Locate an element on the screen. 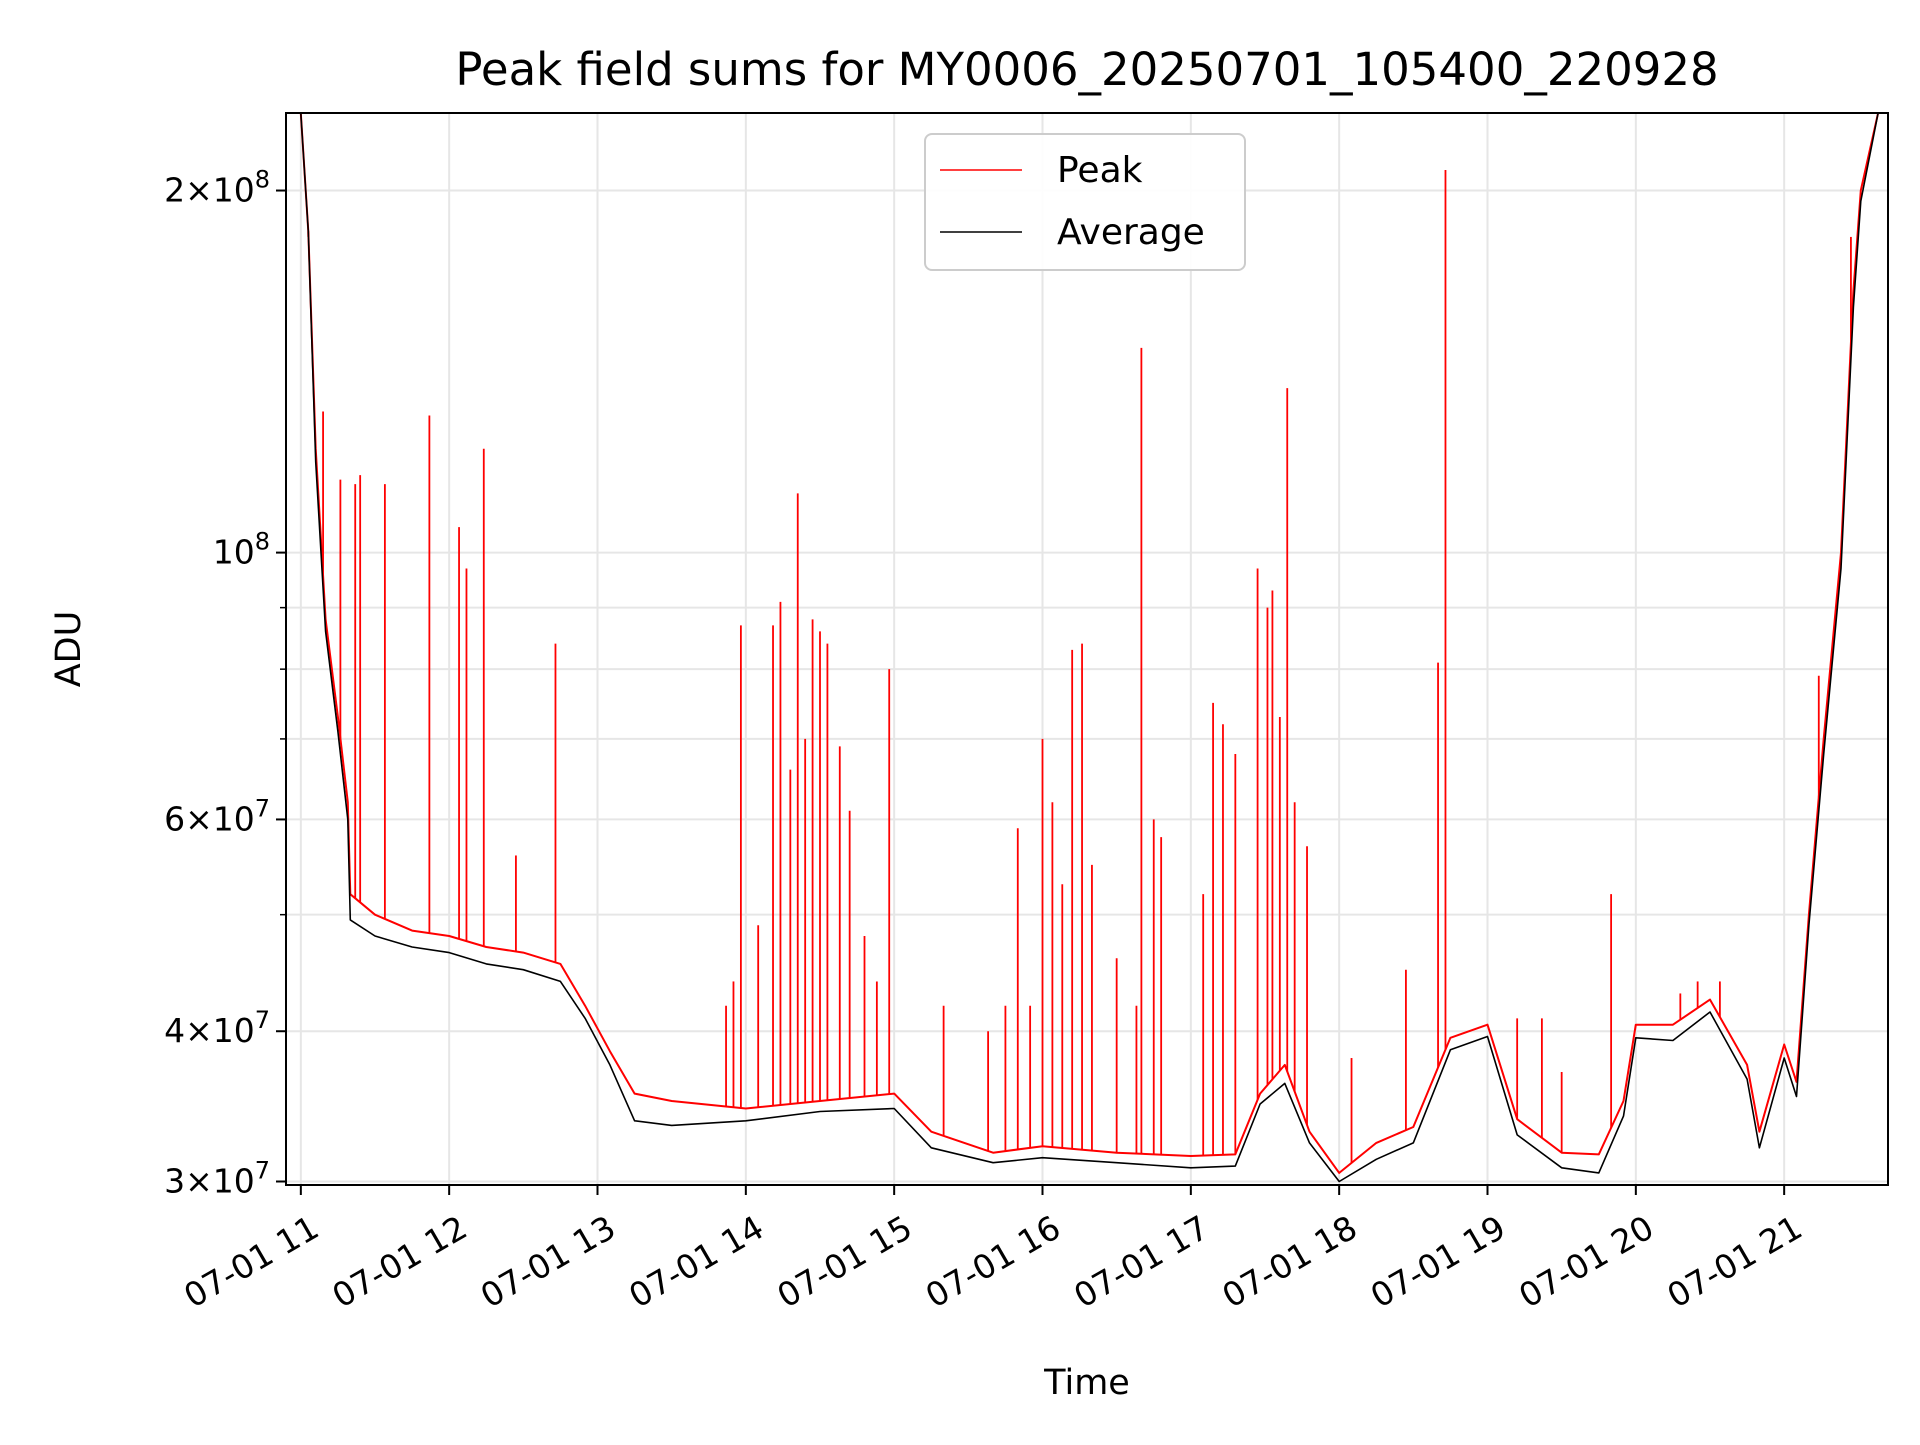 This screenshot has width=1920, height=1445. y-tick-label: 6×107 is located at coordinates (217, 816).